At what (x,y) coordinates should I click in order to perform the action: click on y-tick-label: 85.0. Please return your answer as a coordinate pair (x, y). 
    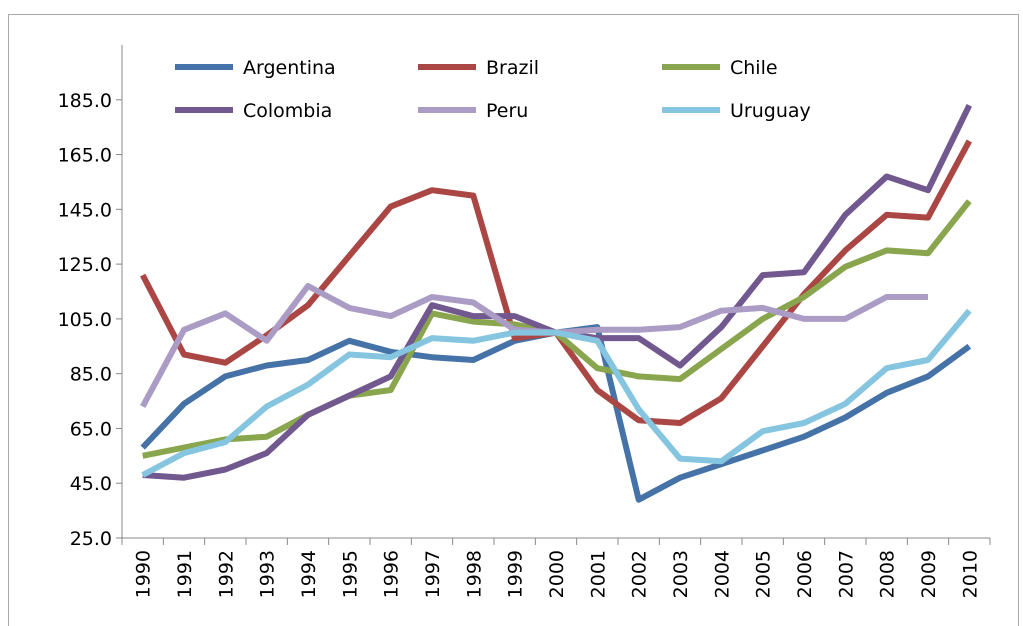
    Looking at the image, I should click on (91, 375).